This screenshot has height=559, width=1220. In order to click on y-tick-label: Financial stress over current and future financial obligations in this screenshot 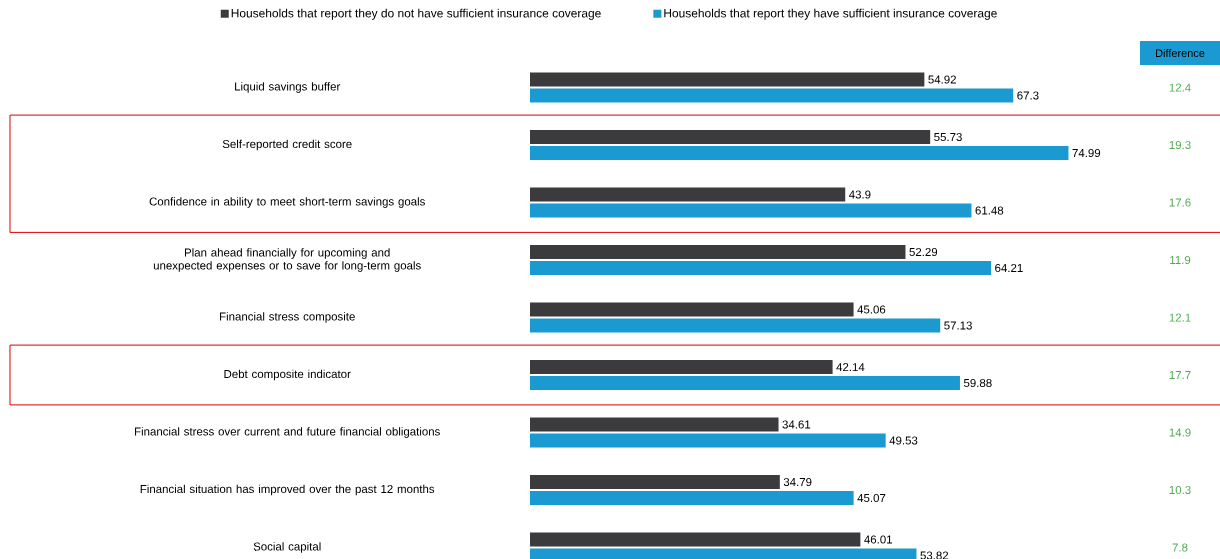, I will do `click(287, 432)`.